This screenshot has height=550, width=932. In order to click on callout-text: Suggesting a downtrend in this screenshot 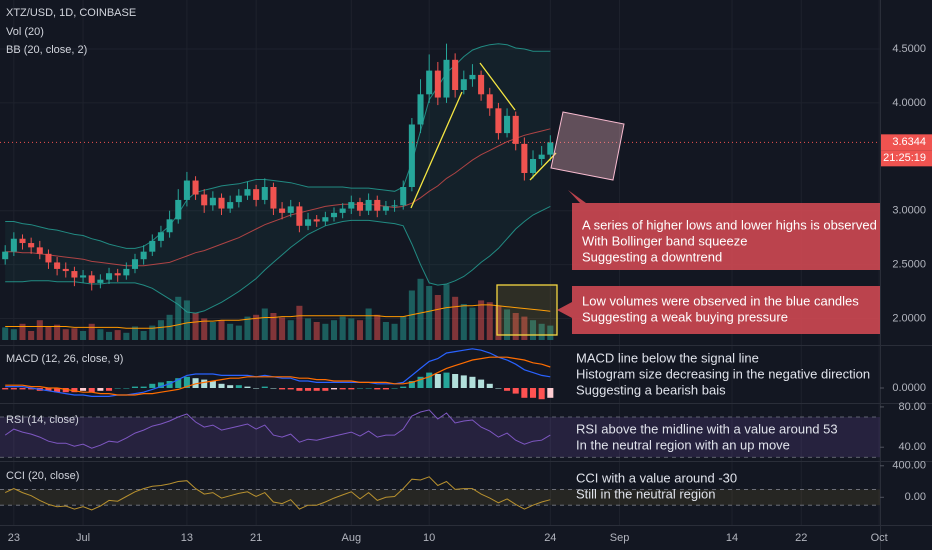, I will do `click(652, 256)`.